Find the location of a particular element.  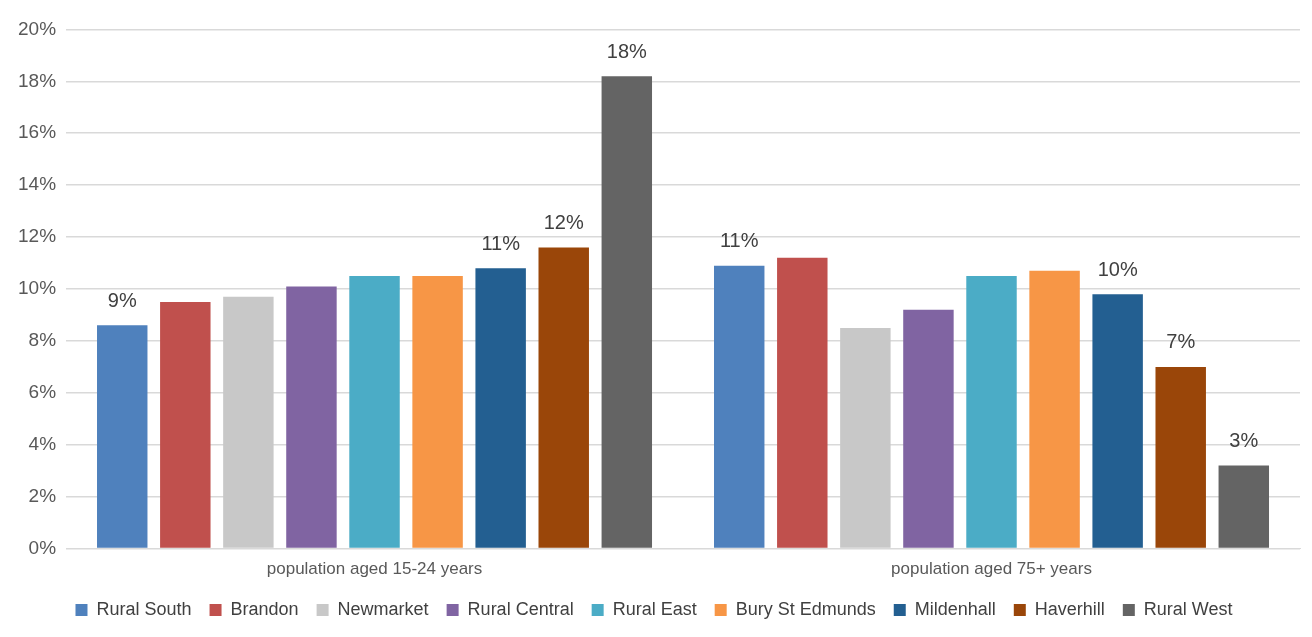

x-tick-label: population aged 15-24 years is located at coordinates (374, 569).